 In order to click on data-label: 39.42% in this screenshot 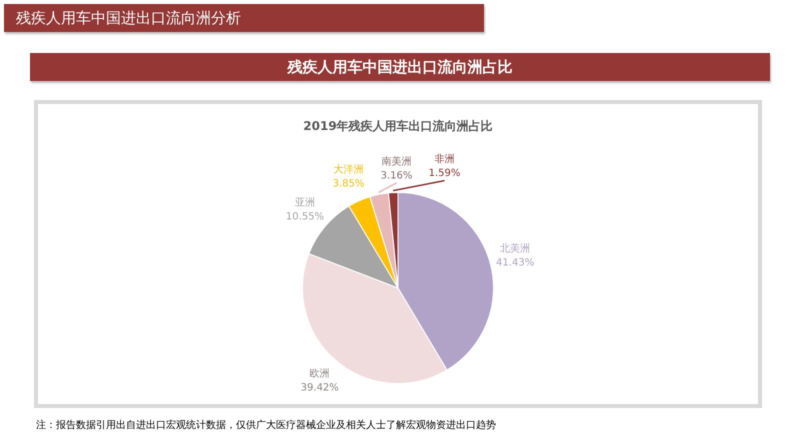, I will do `click(319, 388)`.